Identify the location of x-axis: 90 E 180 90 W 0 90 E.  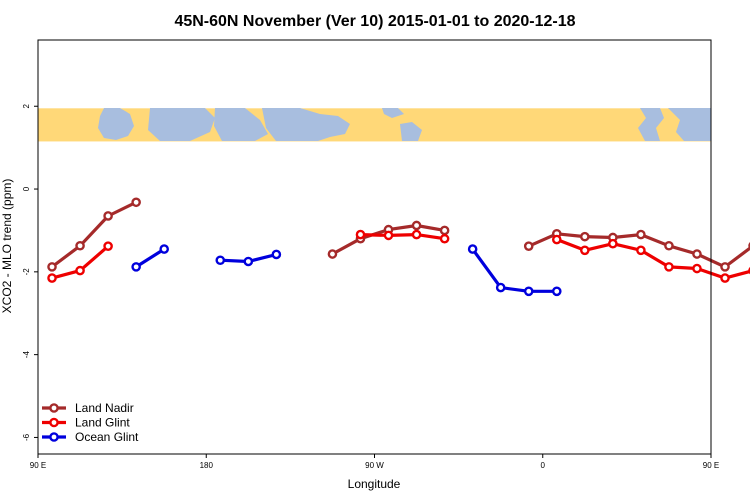
(374, 462).